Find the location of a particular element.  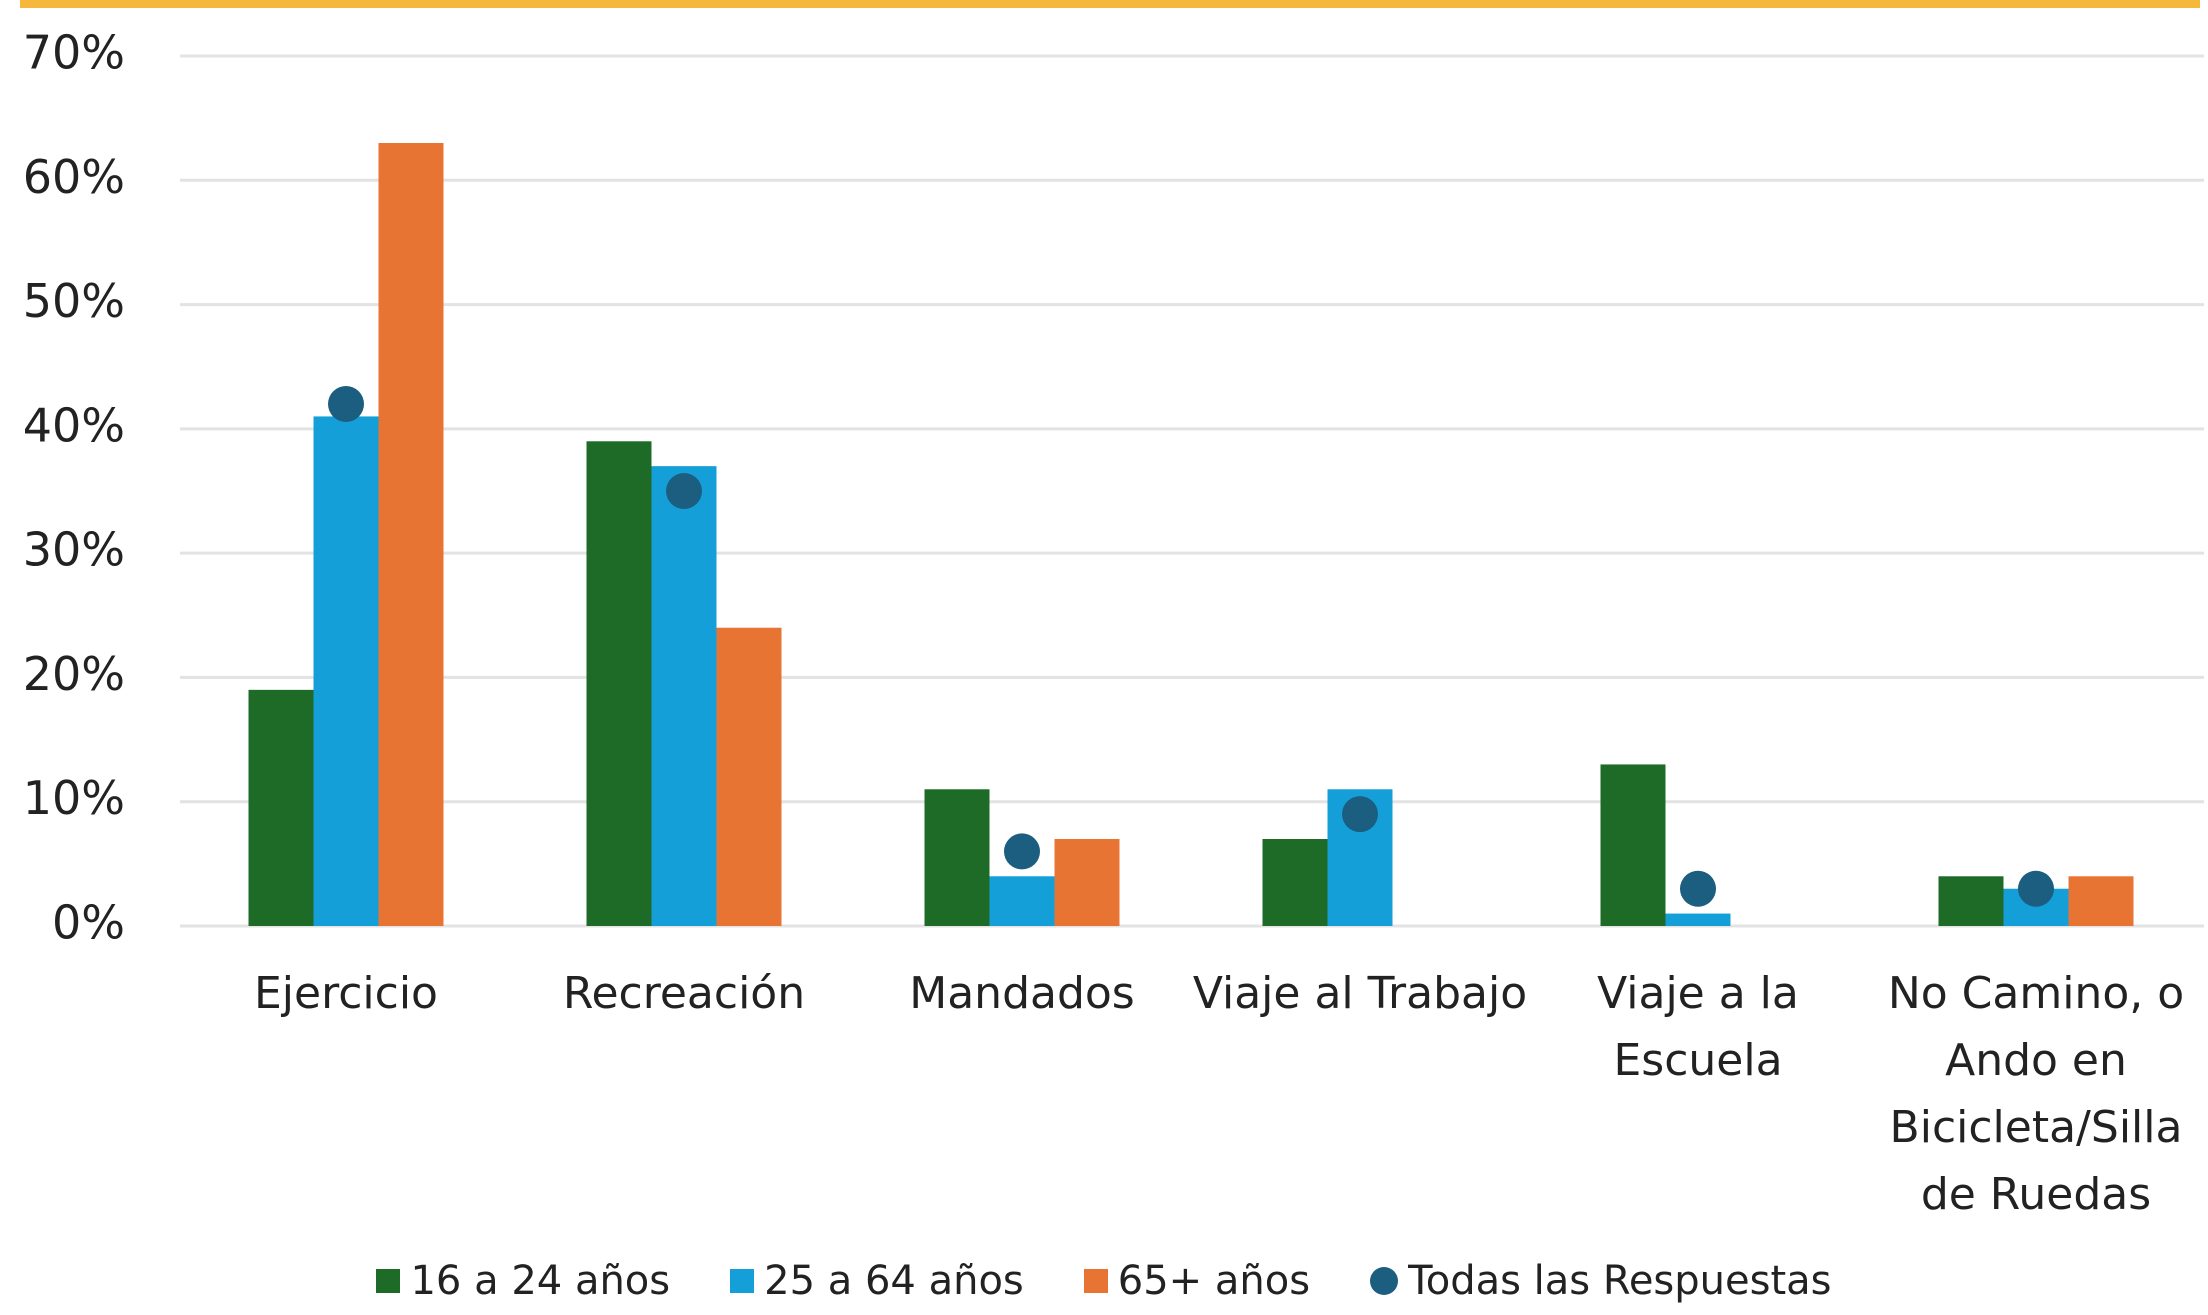

x-tick-label: Viaje al Trabajo is located at coordinates (1360, 993).